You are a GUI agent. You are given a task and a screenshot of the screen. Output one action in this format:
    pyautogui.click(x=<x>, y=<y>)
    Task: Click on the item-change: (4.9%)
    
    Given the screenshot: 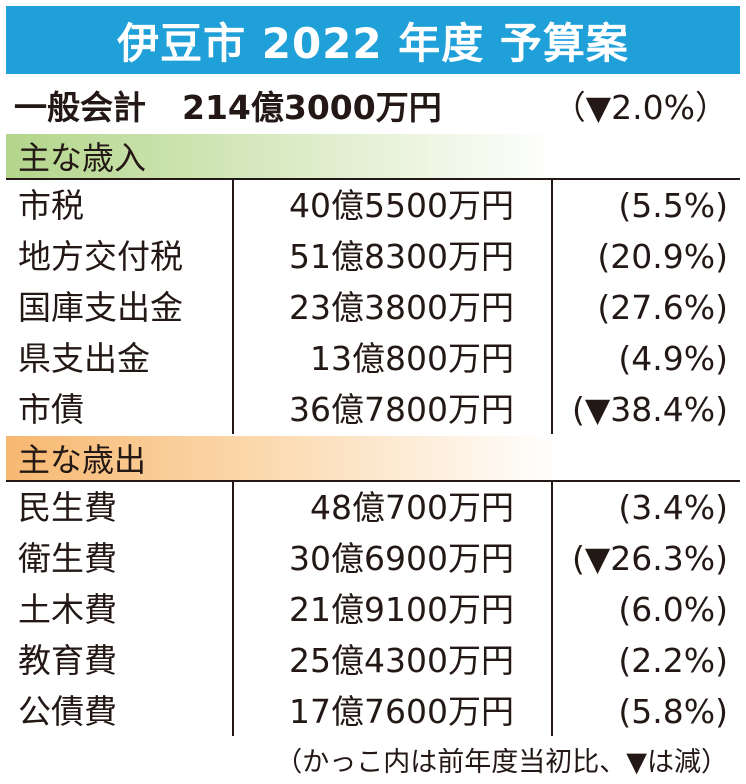 What is the action you would take?
    pyautogui.click(x=673, y=358)
    